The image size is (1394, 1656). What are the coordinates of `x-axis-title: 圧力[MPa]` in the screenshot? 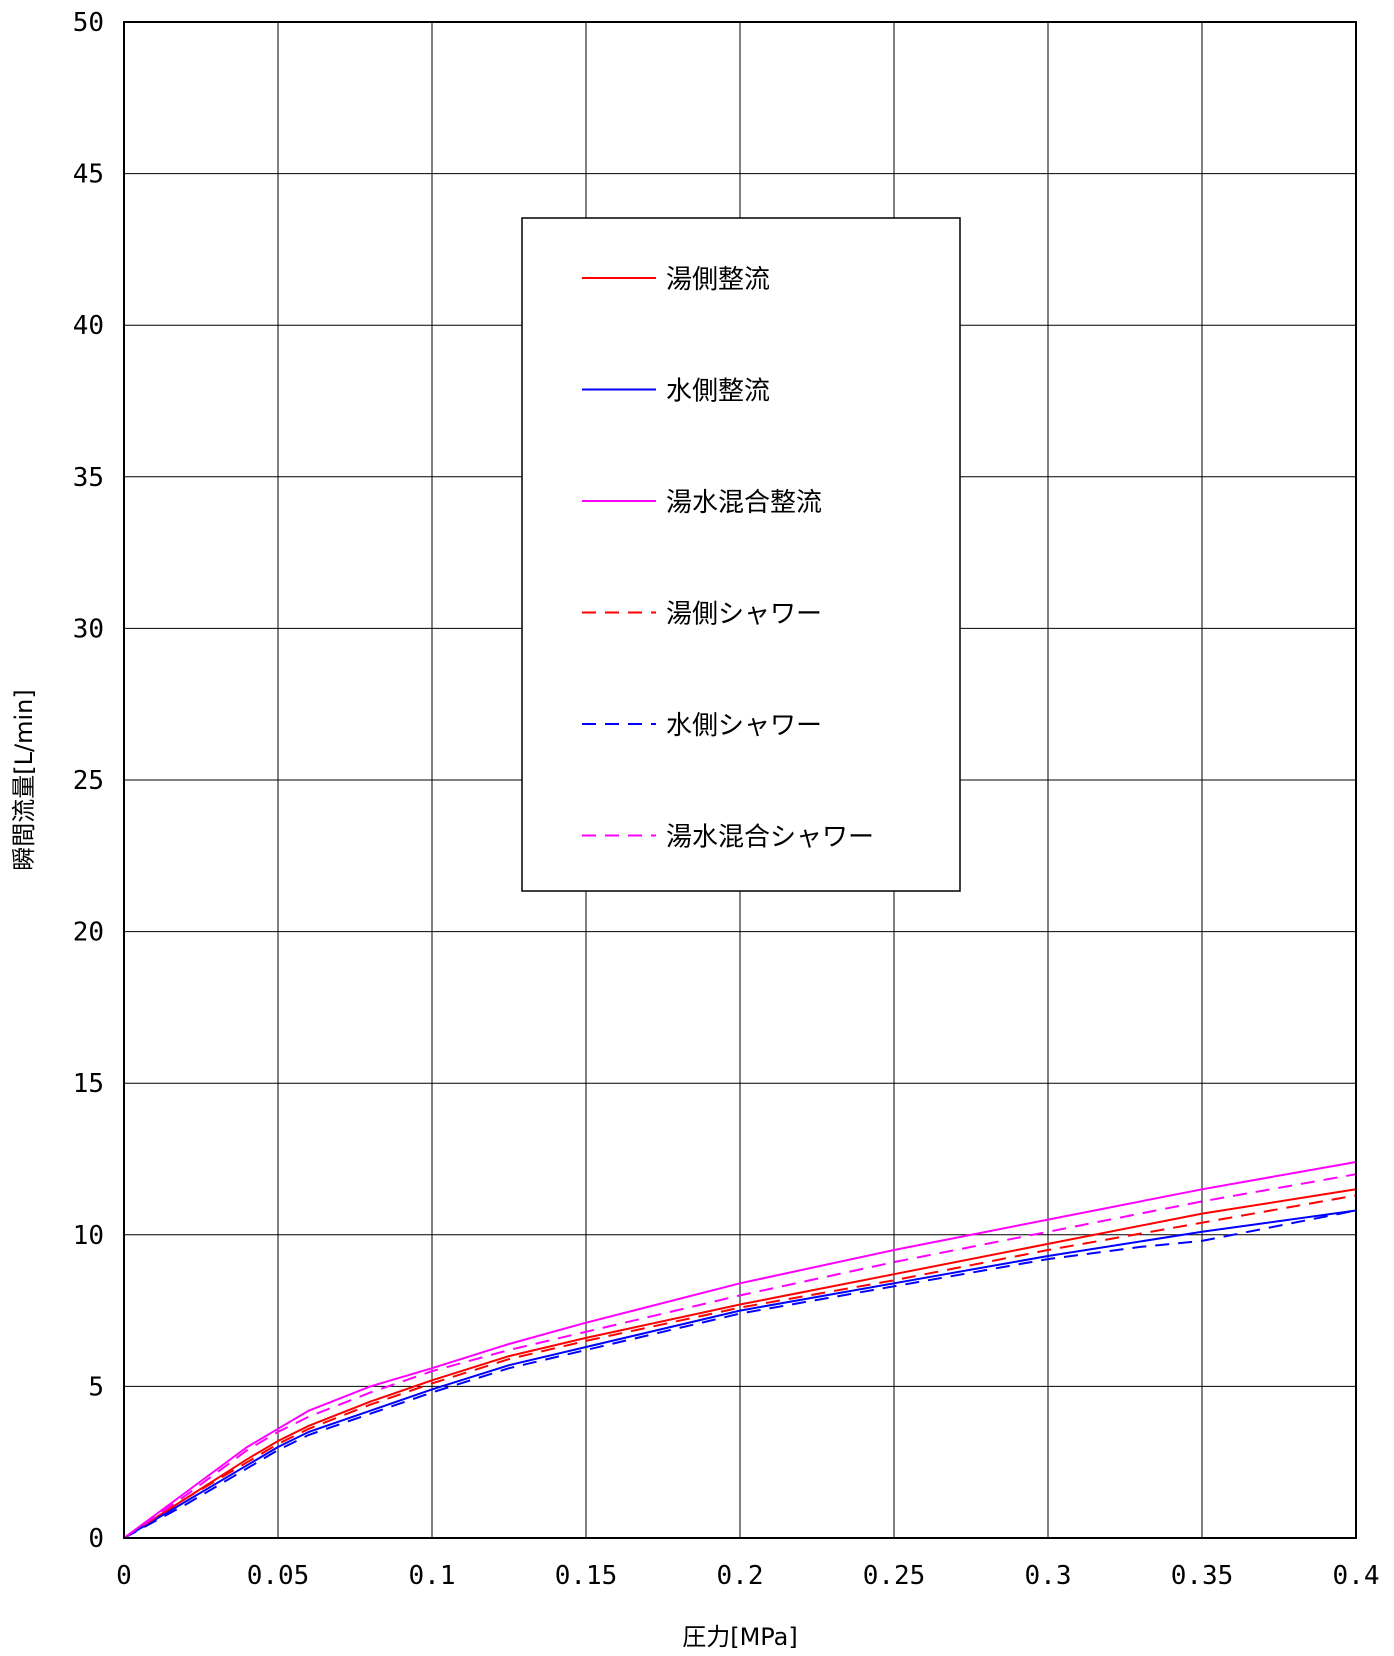 It's located at (740, 1637).